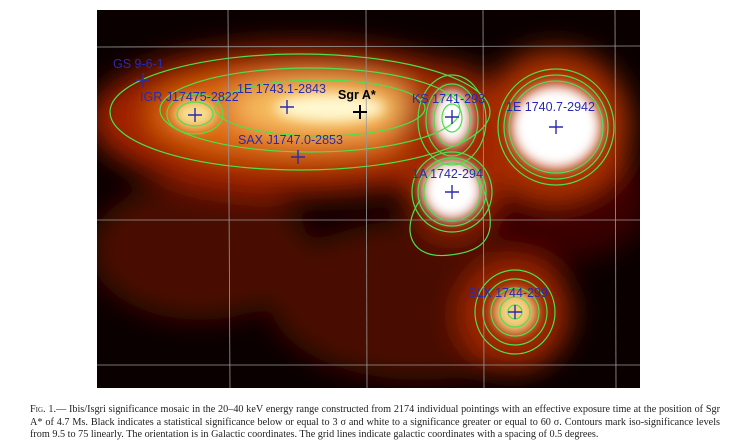  I want to click on source-label: GS 9-6-1, so click(138, 64).